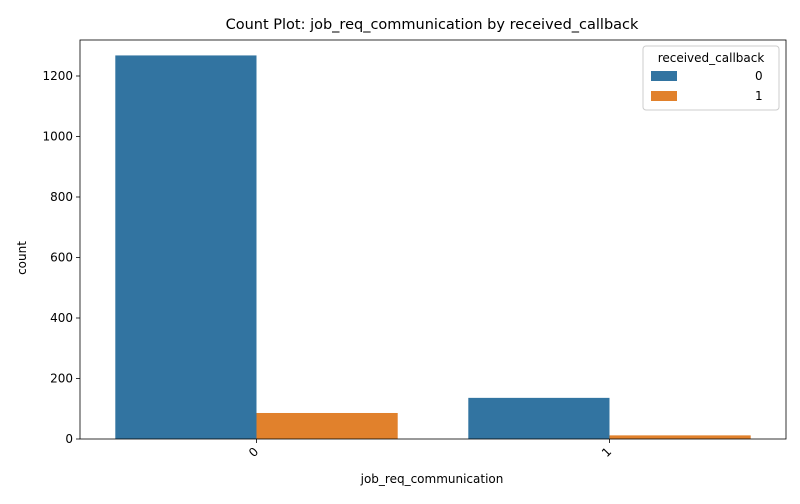 The width and height of the screenshot is (800, 504). Describe the element at coordinates (759, 96) in the screenshot. I see `legend-label-1: 1` at that location.